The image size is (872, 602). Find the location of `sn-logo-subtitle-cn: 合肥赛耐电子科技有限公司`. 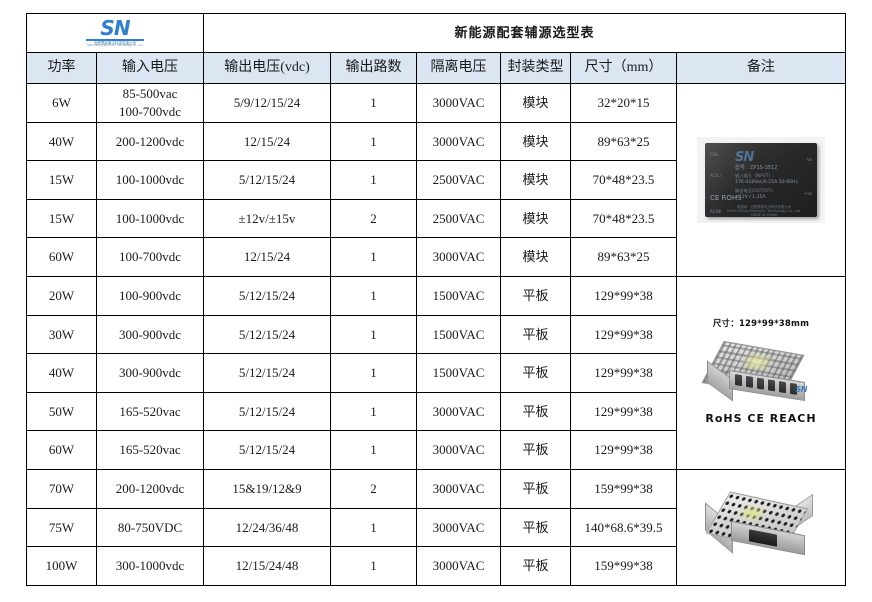

sn-logo-subtitle-cn: 合肥赛耐电子科技有限公司 is located at coordinates (115, 43).